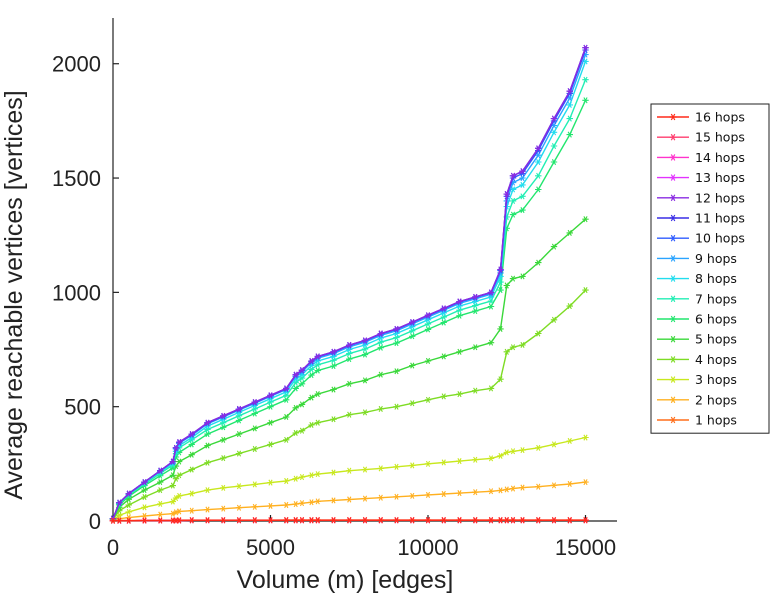 This screenshot has width=773, height=600. Describe the element at coordinates (697, 399) in the screenshot. I see `legend-item: 2 hops` at that location.